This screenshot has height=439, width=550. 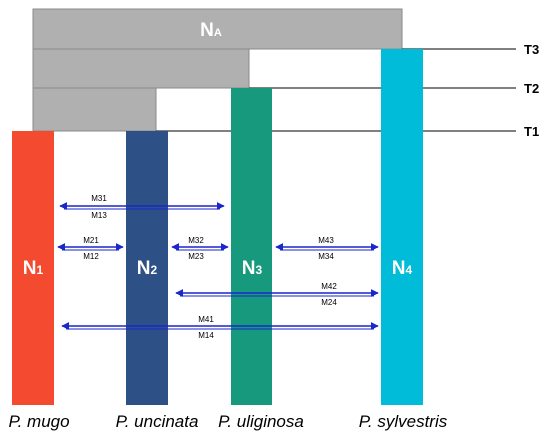 What do you see at coordinates (99, 198) in the screenshot?
I see `migration-label-m31: M31` at bounding box center [99, 198].